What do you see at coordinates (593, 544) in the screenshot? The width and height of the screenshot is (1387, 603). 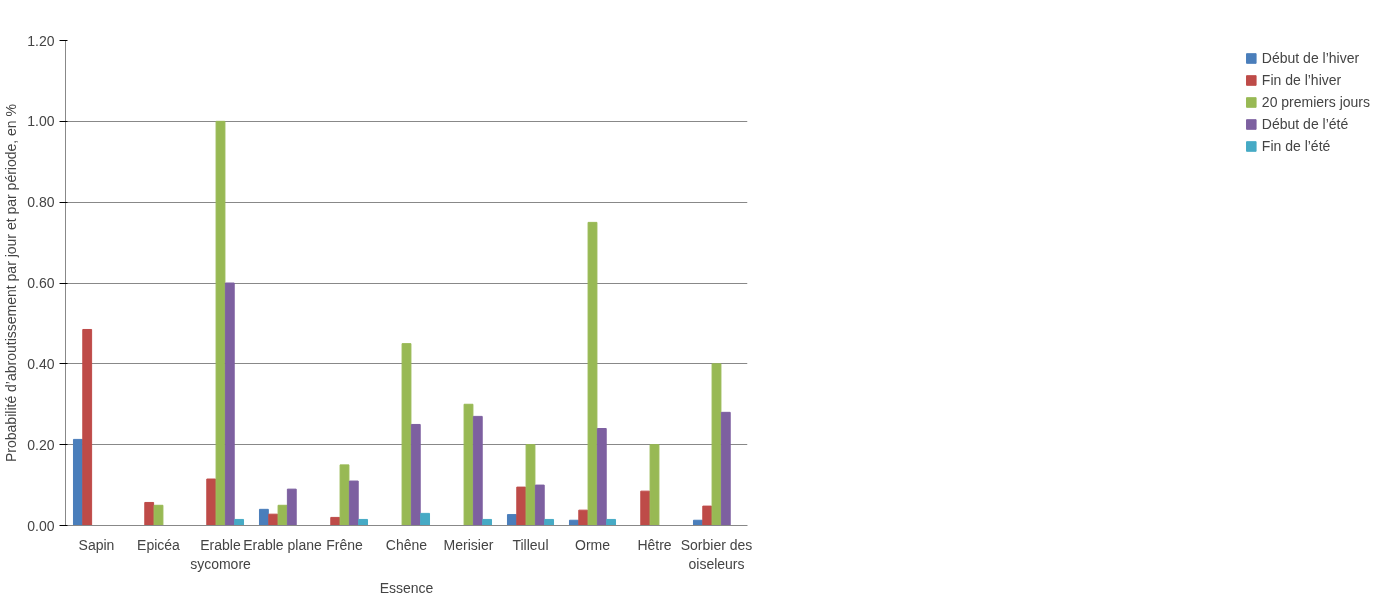 I see `x-tick-label: Orme` at bounding box center [593, 544].